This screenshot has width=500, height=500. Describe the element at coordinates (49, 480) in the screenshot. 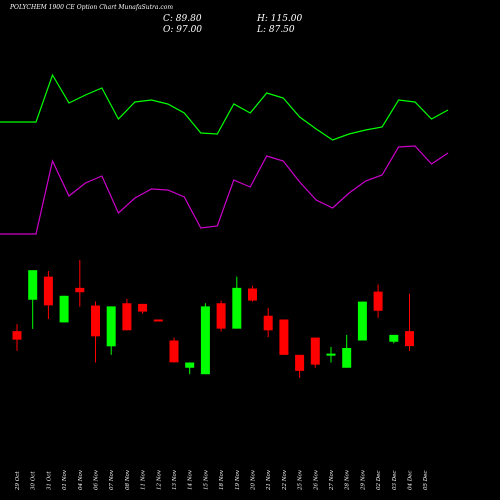

I see `x-tick-label: 31 Oct` at that location.